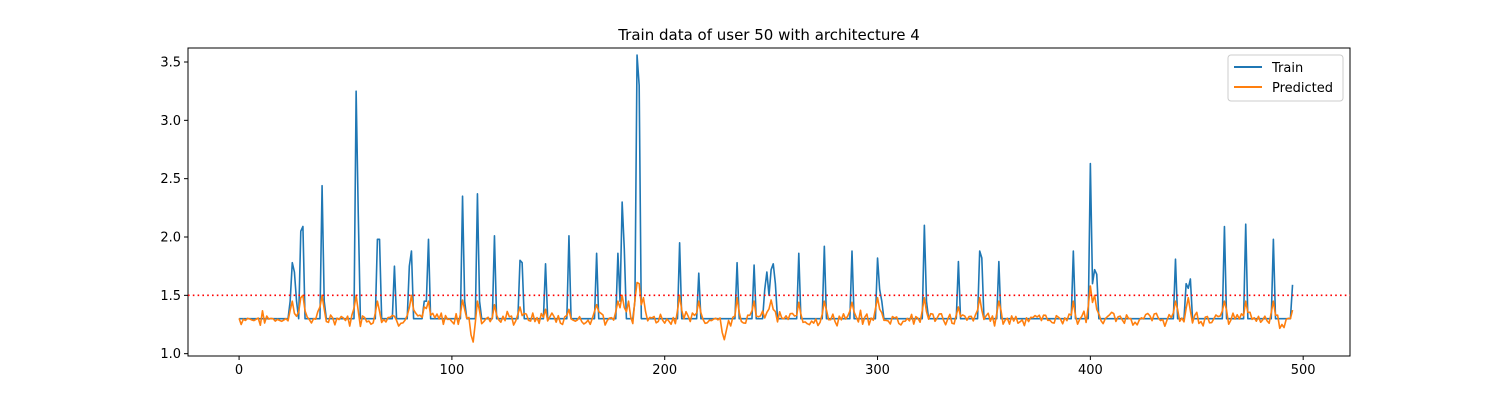 This screenshot has height=400, width=1500. I want to click on y-tick-label: 2.0, so click(170, 238).